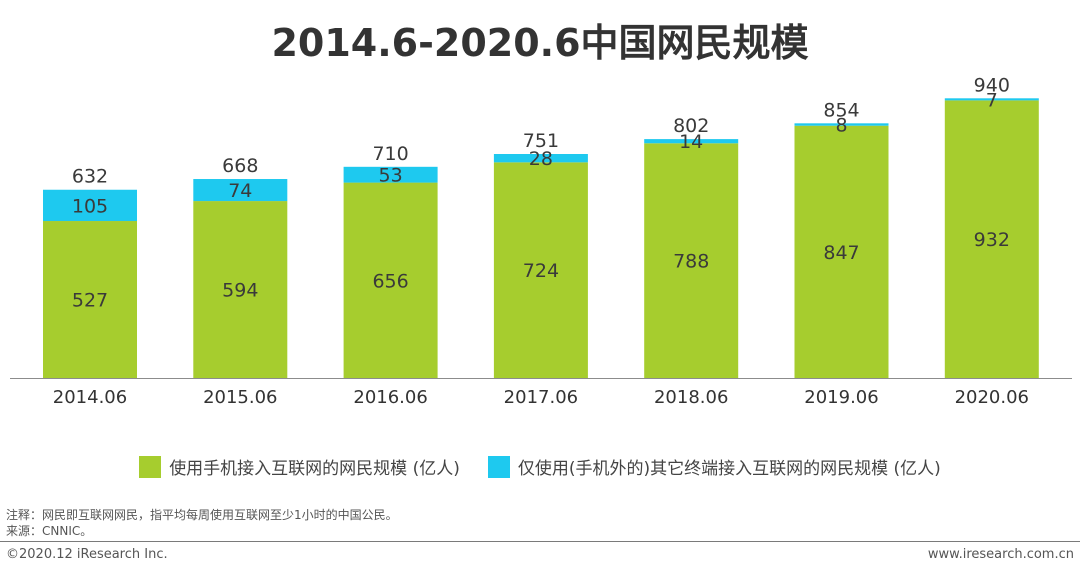 This screenshot has width=1080, height=575. What do you see at coordinates (540, 541) in the screenshot?
I see `footer-divider` at bounding box center [540, 541].